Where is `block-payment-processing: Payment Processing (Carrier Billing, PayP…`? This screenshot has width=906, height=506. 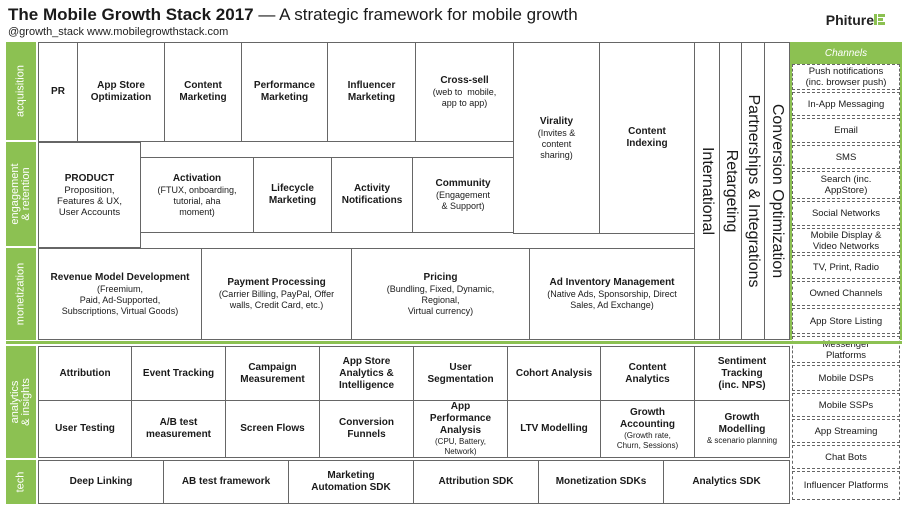 block-payment-processing: Payment Processing (Carrier Billing, PayP… is located at coordinates (276, 294).